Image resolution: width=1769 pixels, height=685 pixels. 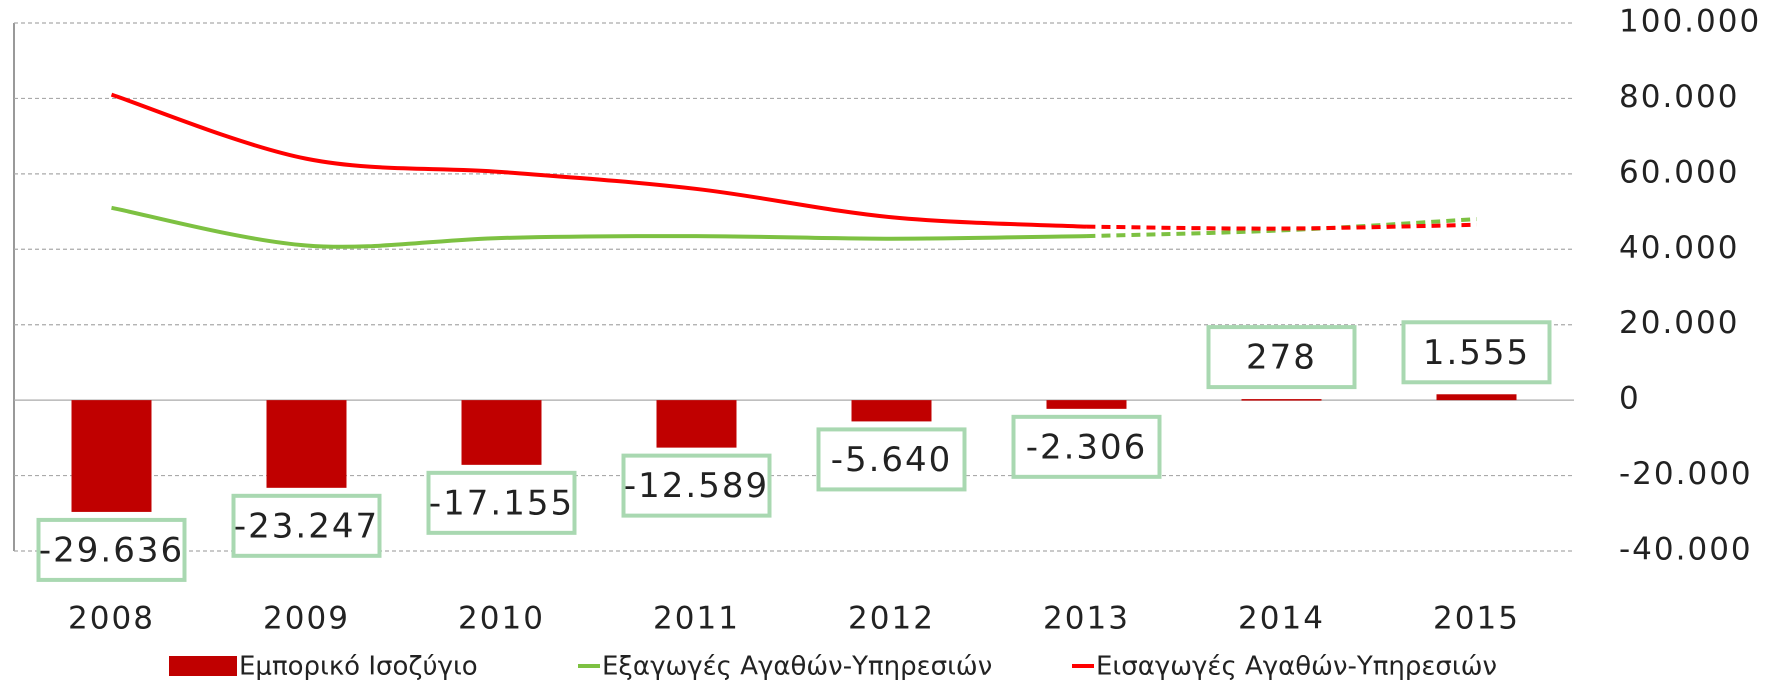 I want to click on x-tick-label: 2011, so click(x=696, y=619).